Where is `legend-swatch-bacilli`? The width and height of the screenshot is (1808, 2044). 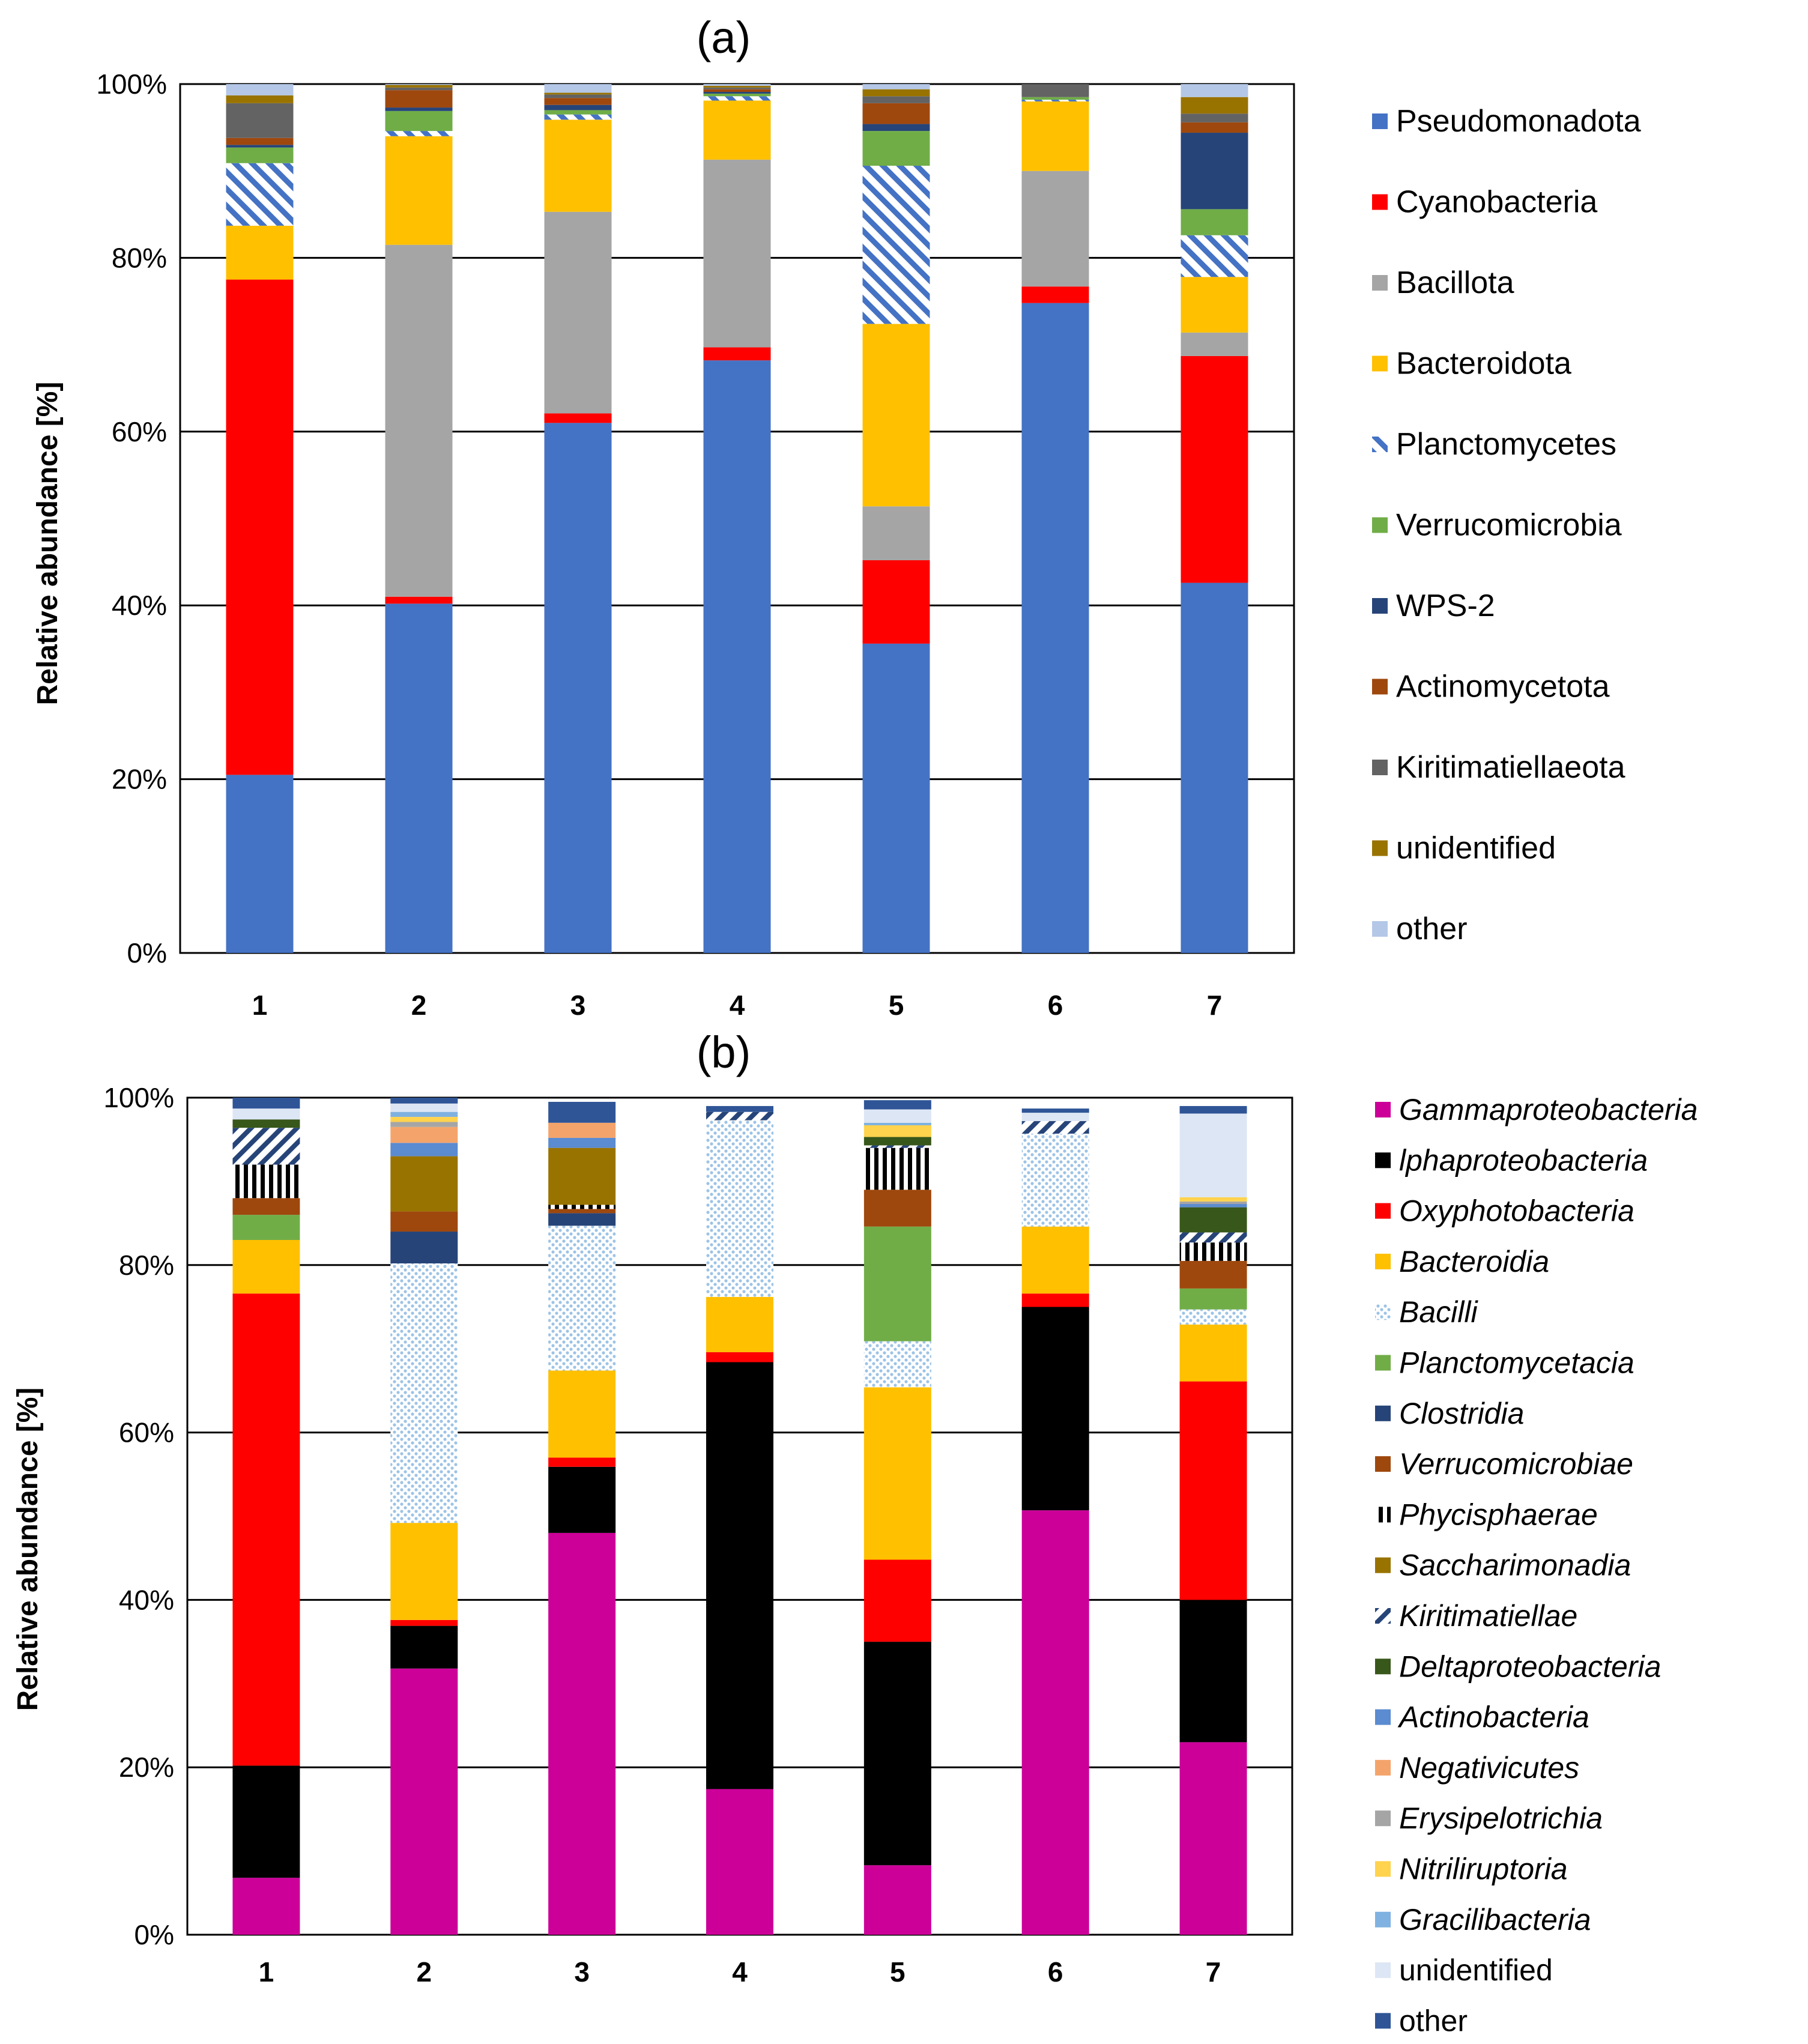 legend-swatch-bacilli is located at coordinates (1383, 1312).